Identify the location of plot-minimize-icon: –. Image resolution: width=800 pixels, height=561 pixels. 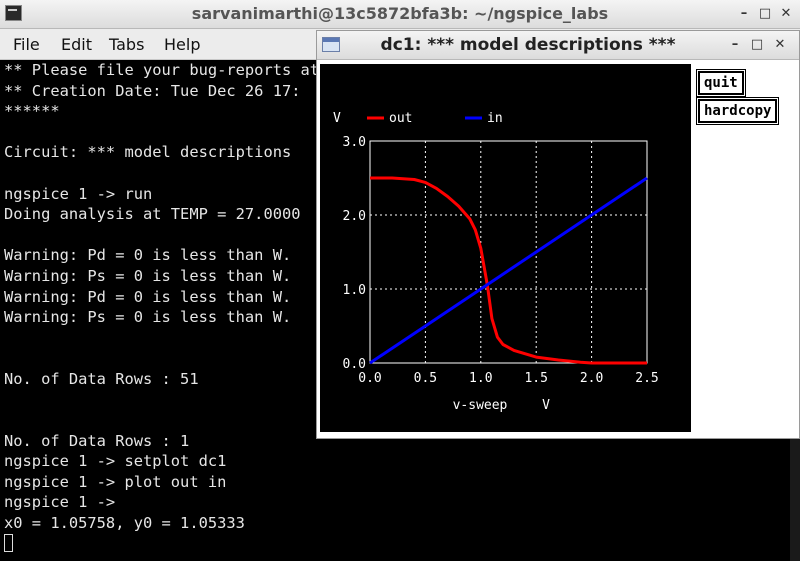
(735, 44).